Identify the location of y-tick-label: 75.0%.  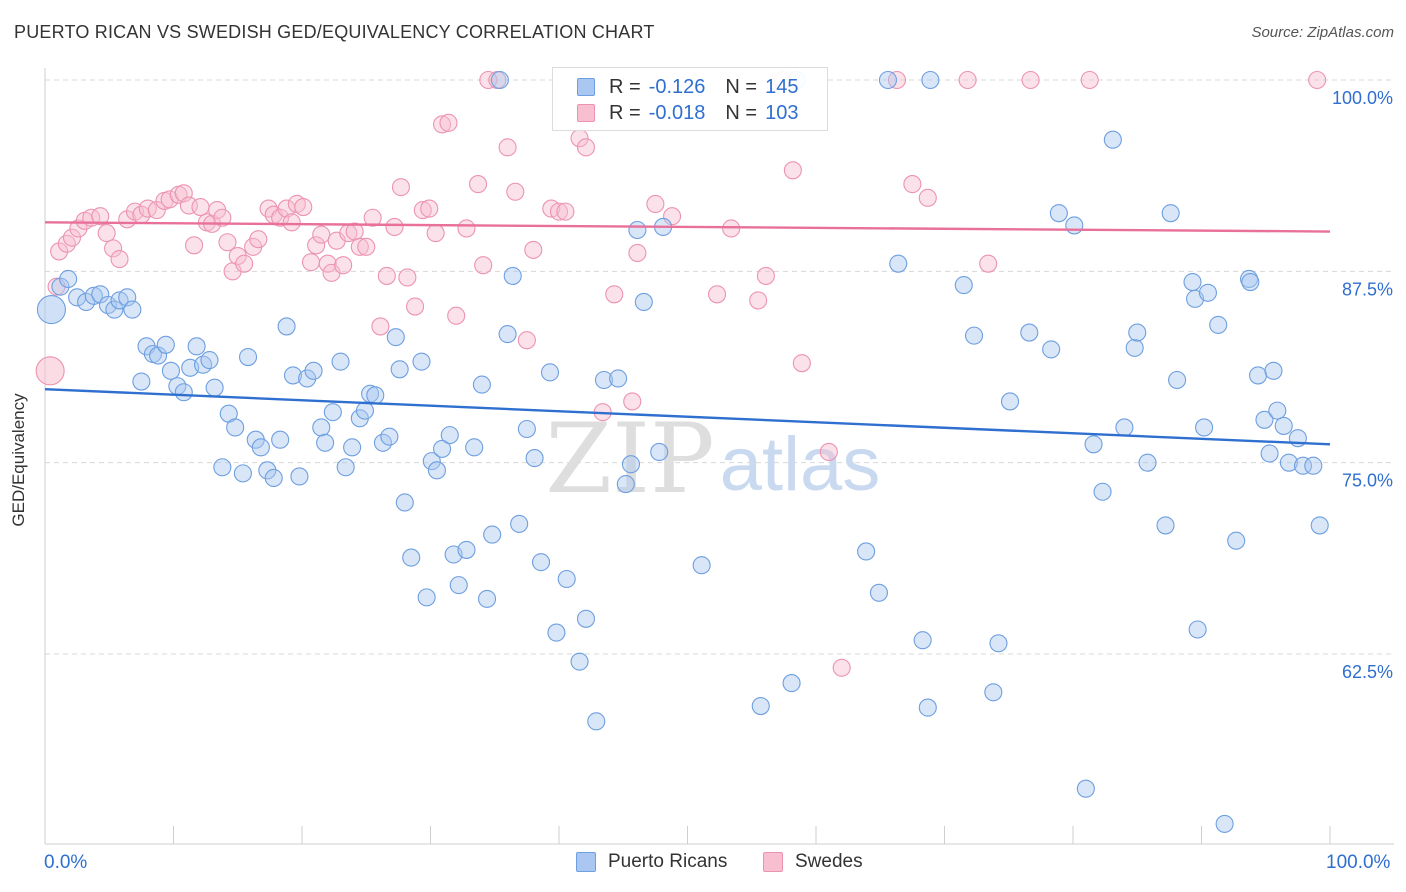
(1367, 481).